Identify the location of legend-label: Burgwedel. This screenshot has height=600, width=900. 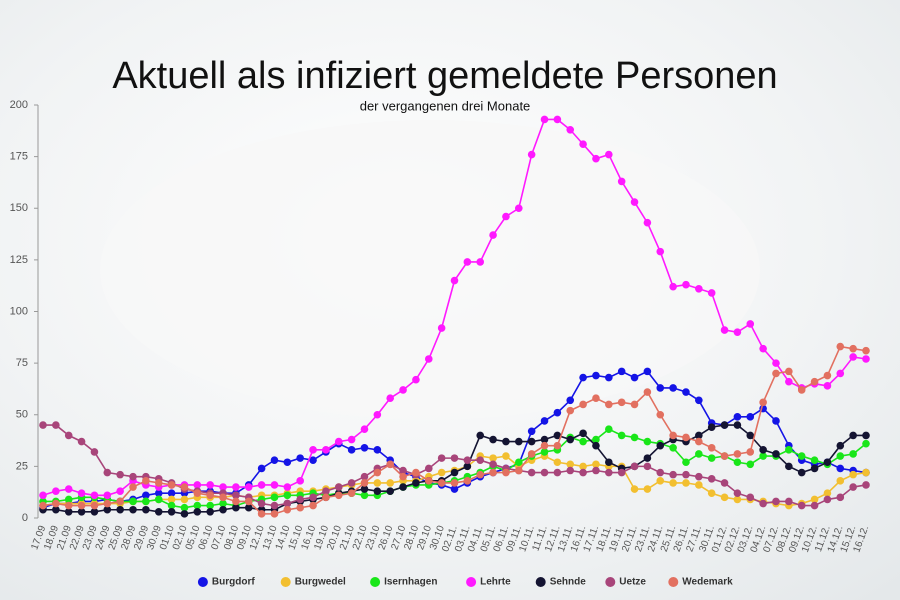
(320, 582).